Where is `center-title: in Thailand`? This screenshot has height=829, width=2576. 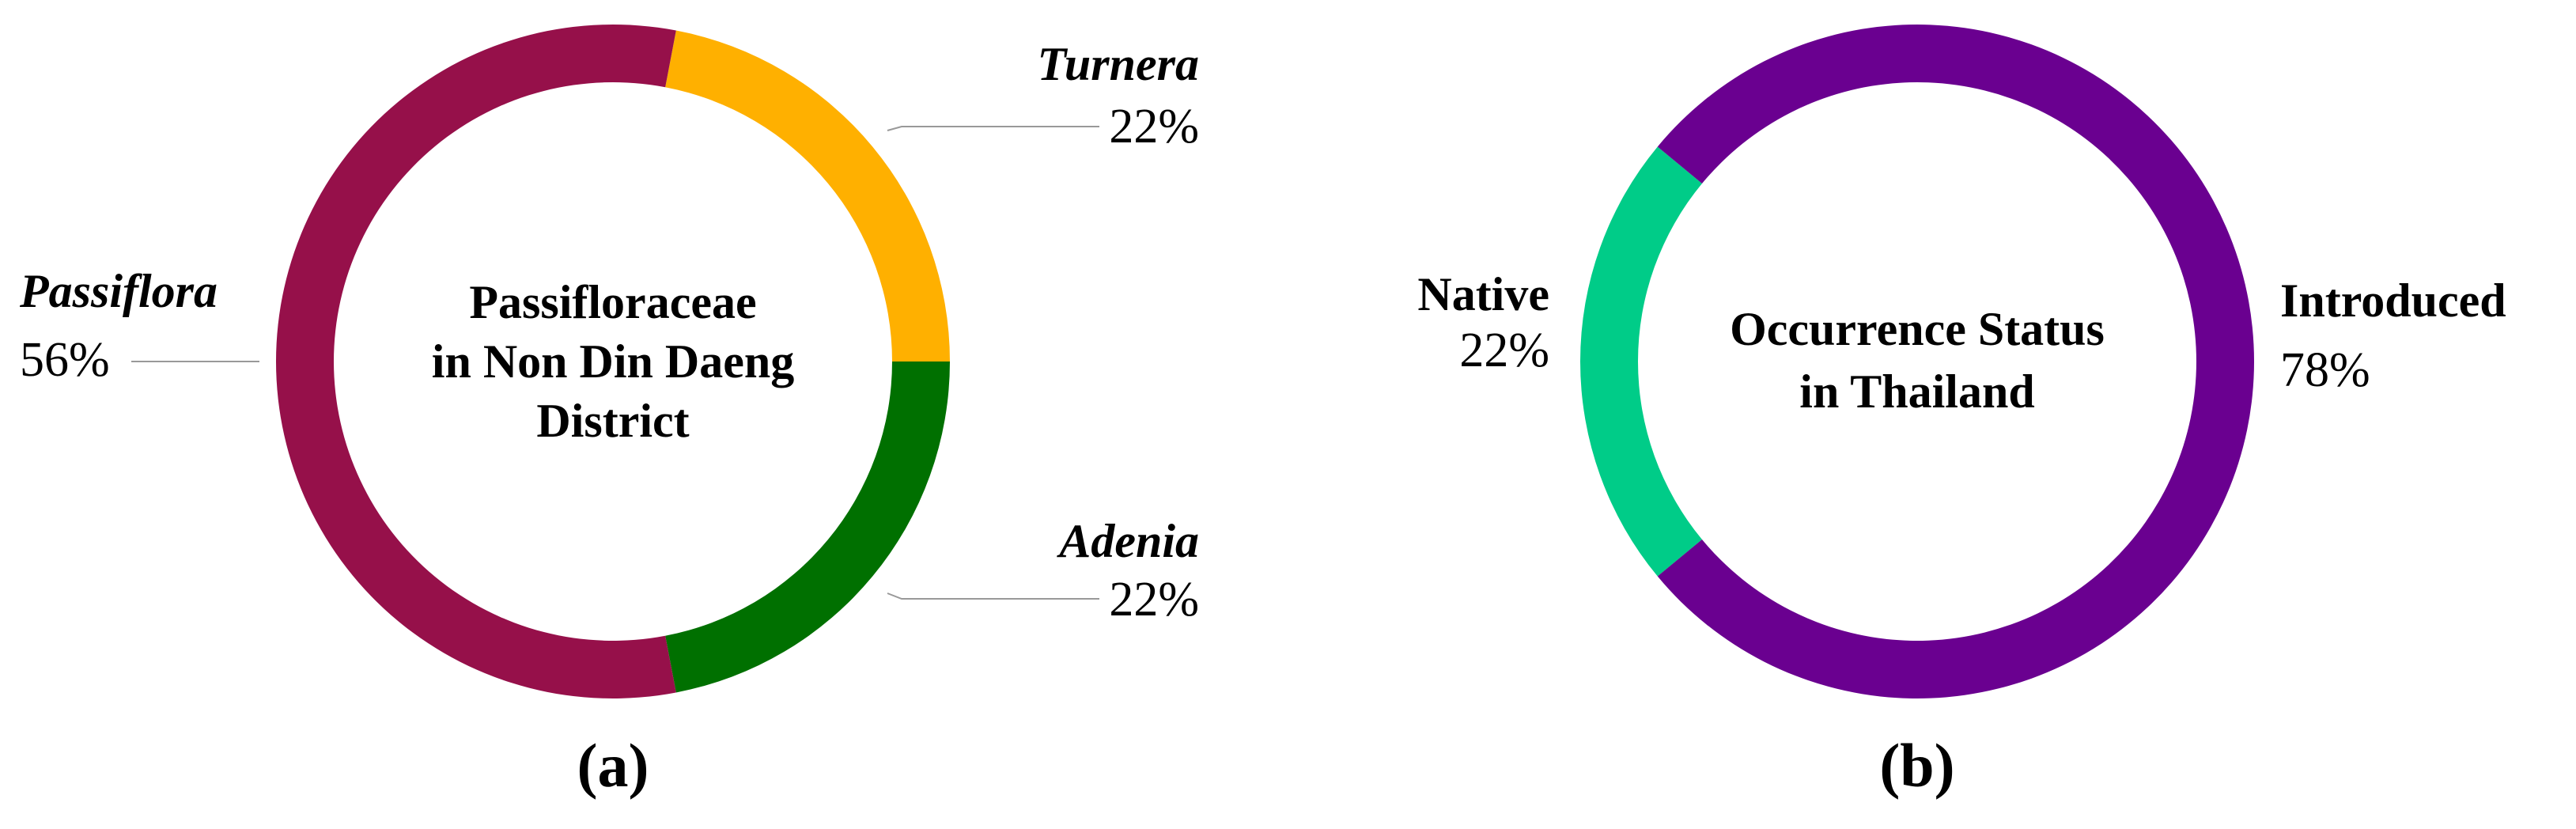 center-title: in Thailand is located at coordinates (1916, 391).